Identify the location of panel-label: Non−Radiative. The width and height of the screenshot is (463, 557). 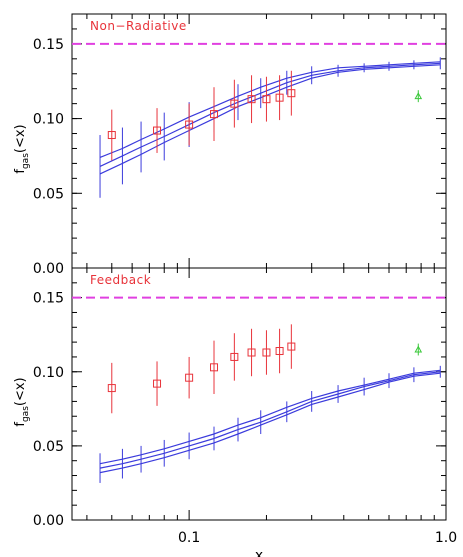
(138, 26).